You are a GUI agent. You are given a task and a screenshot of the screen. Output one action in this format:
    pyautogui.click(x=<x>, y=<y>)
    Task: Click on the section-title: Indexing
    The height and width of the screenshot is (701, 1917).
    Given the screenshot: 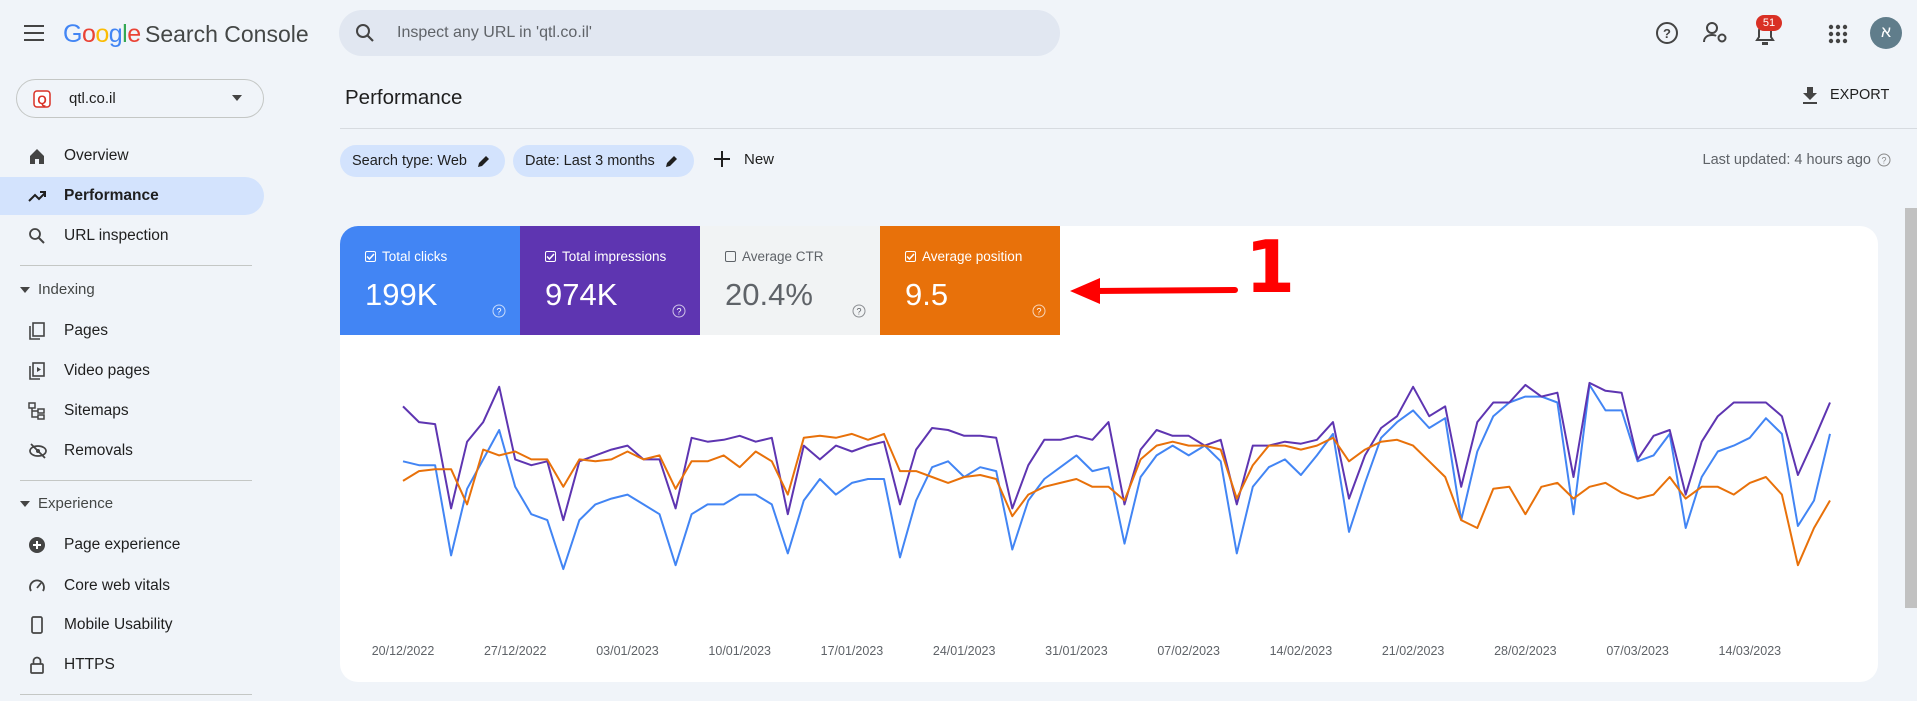 What is the action you would take?
    pyautogui.click(x=66, y=289)
    